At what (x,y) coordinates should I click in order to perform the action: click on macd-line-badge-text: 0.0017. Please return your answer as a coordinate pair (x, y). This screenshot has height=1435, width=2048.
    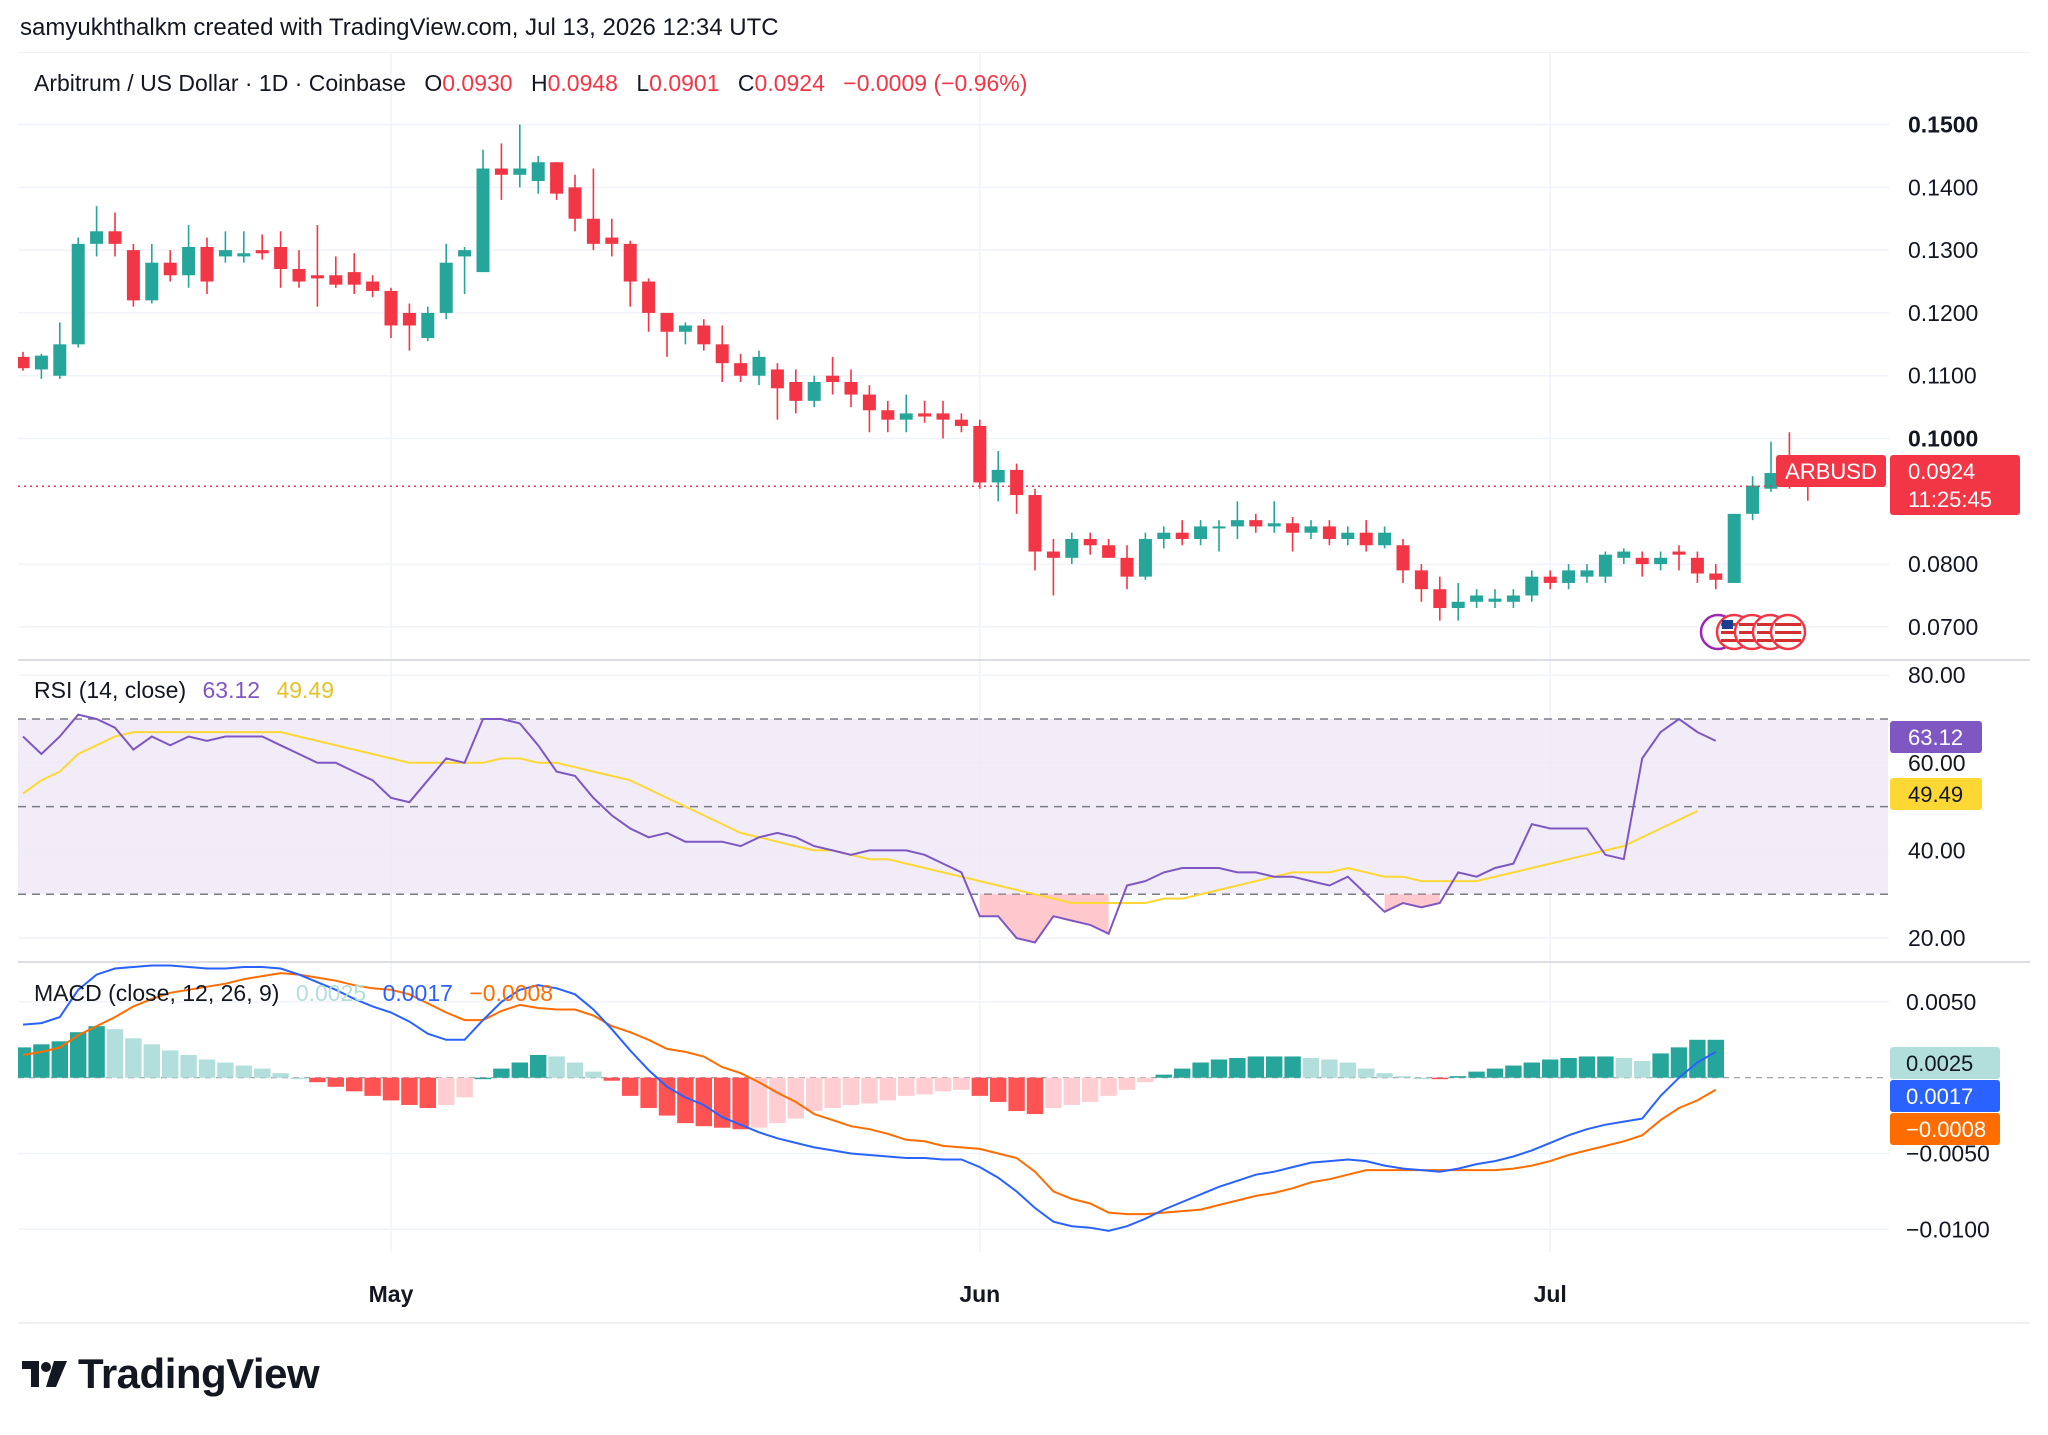
    Looking at the image, I should click on (1939, 1096).